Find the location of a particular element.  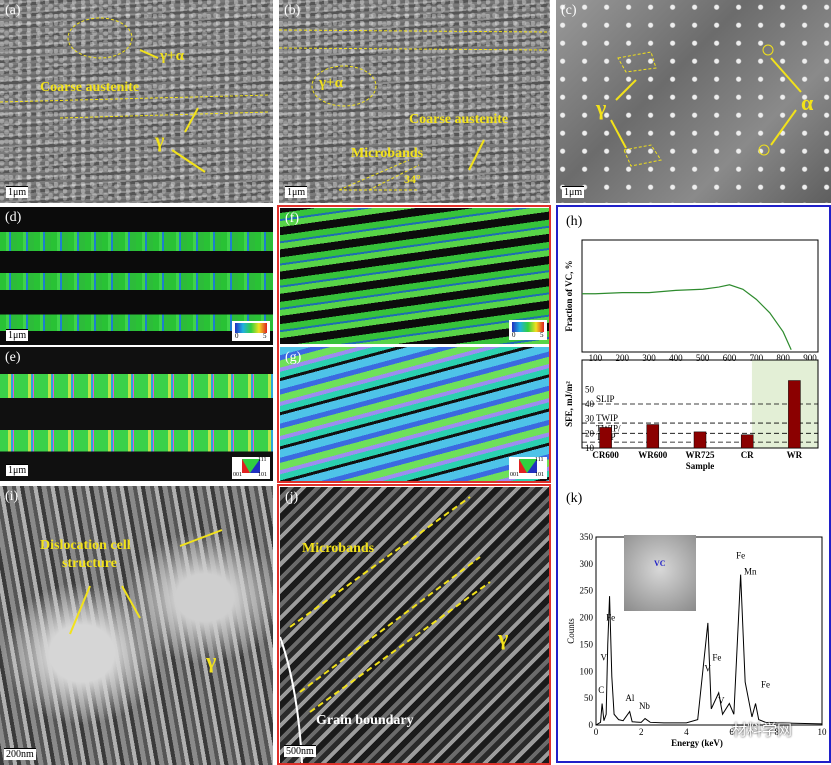

panel-b-label: (b) is located at coordinates (292, 10).